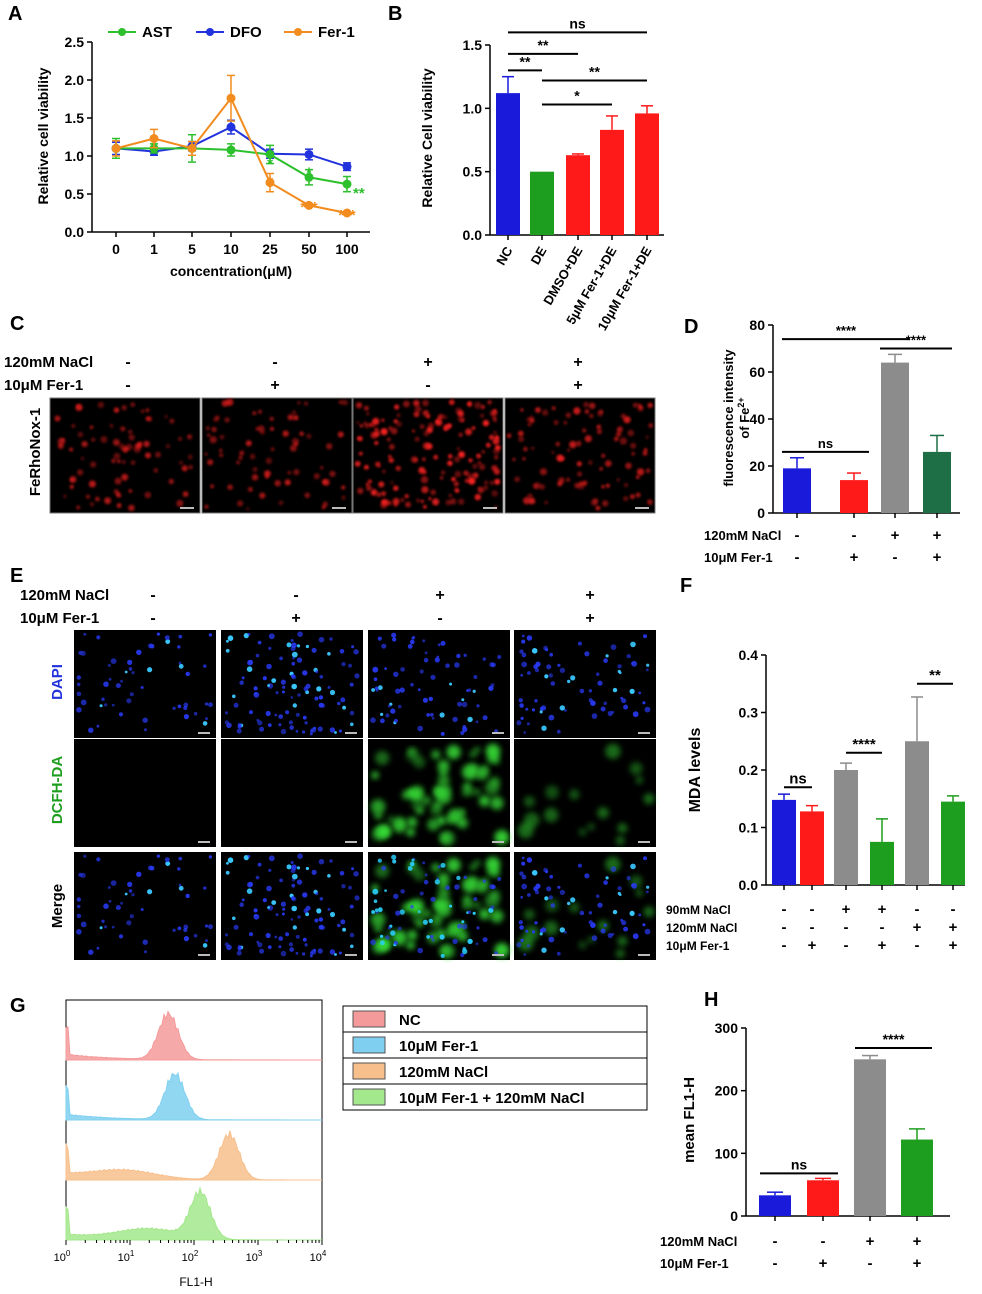 This screenshot has height=1294, width=982. What do you see at coordinates (427, 137) in the screenshot?
I see `panel-b-ylabel: Relative Cell viability` at bounding box center [427, 137].